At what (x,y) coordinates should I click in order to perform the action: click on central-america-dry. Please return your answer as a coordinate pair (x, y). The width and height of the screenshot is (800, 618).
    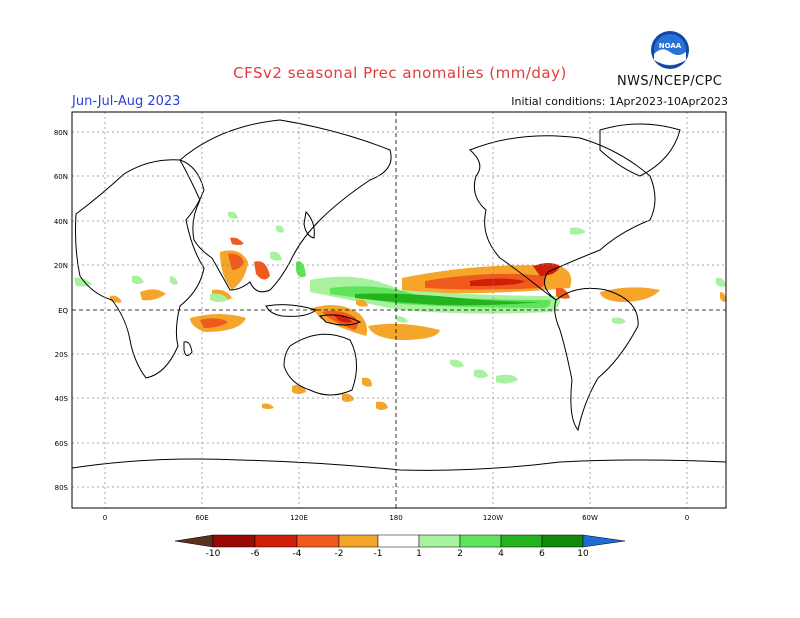
    Looking at the image, I should click on (546, 269).